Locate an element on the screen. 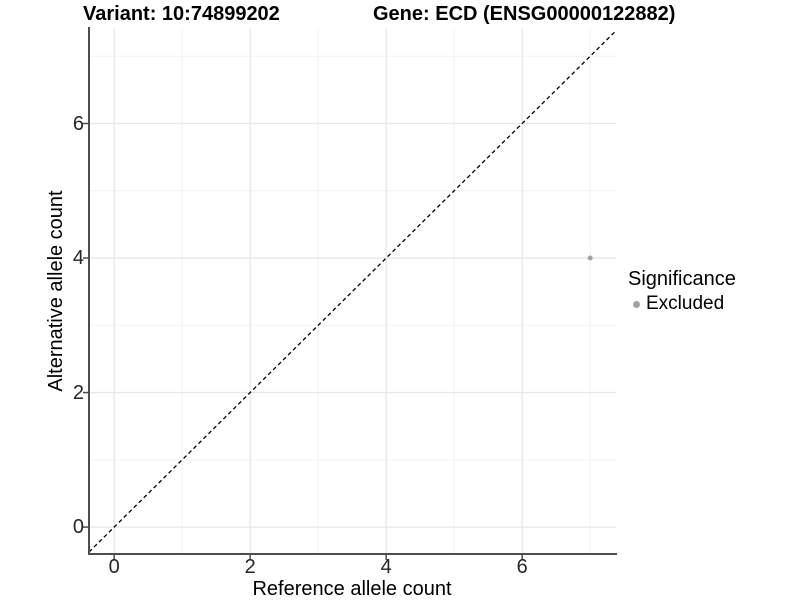  y-tick-label: 6 is located at coordinates (78, 123).